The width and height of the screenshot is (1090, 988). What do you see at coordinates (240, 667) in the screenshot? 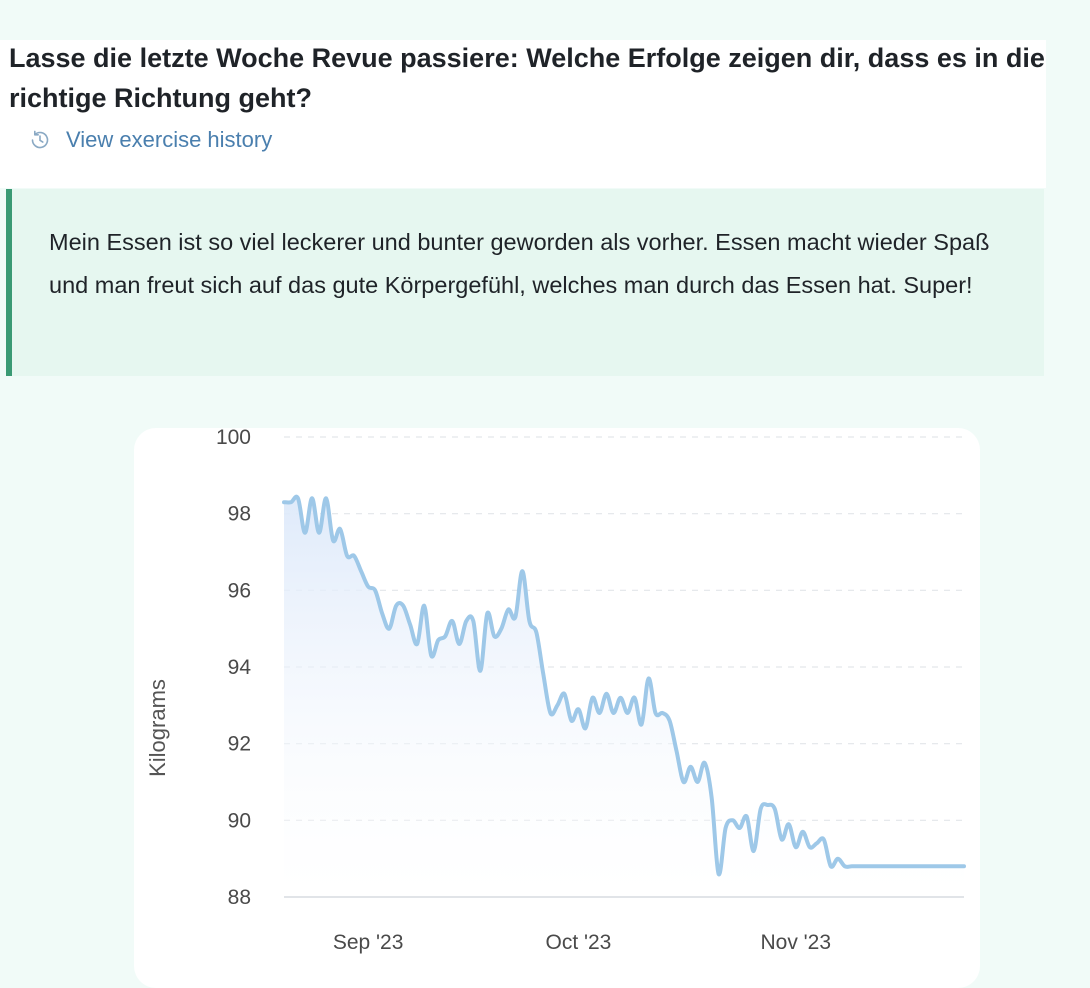
I see `y-tick-label: 94` at bounding box center [240, 667].